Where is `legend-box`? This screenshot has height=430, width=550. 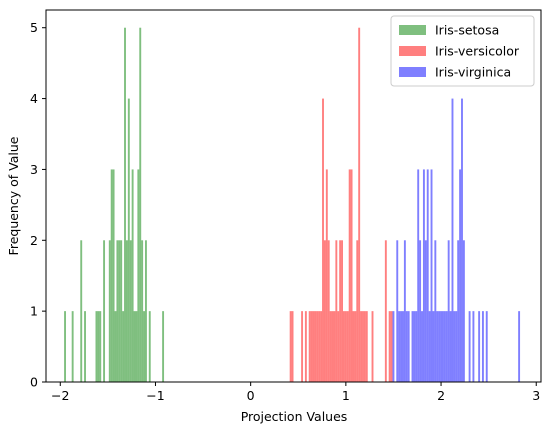
legend-box is located at coordinates (462, 51).